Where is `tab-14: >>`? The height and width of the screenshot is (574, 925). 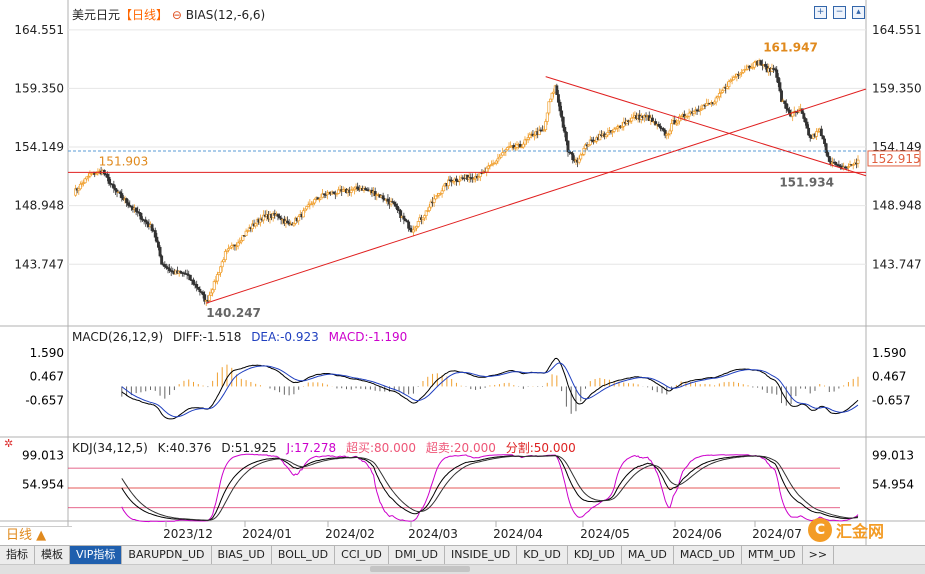 tab-14: >> is located at coordinates (819, 555).